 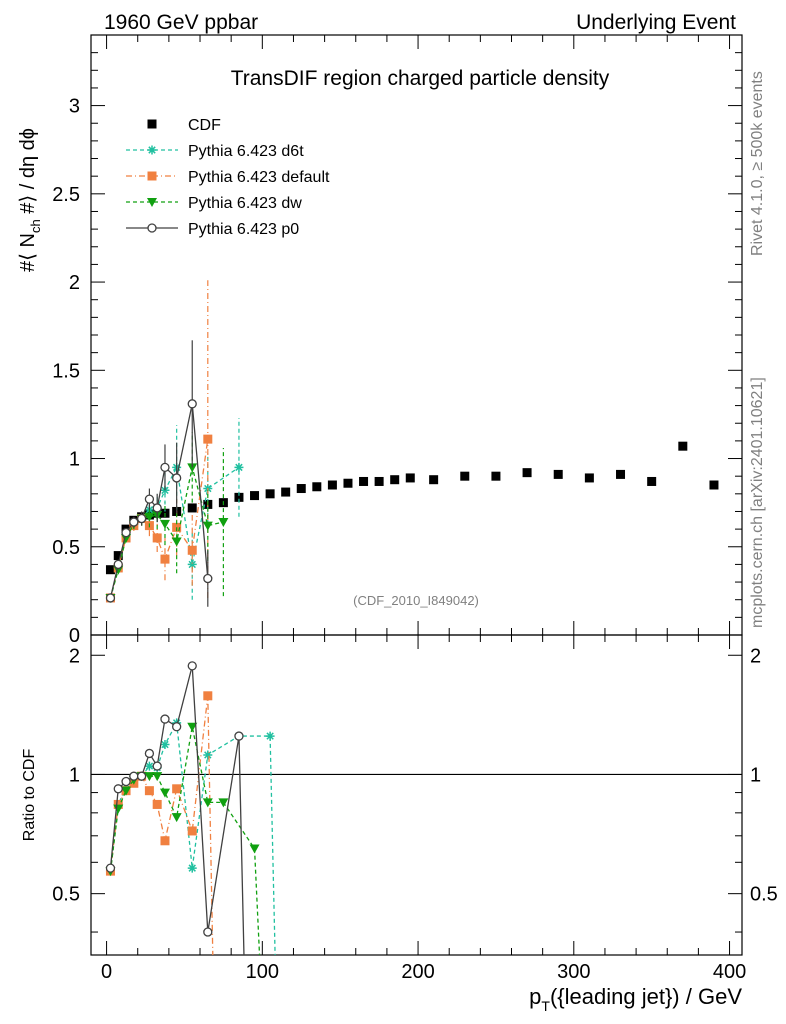 What do you see at coordinates (74, 775) in the screenshot?
I see `ratio-y-tick-label: 1` at bounding box center [74, 775].